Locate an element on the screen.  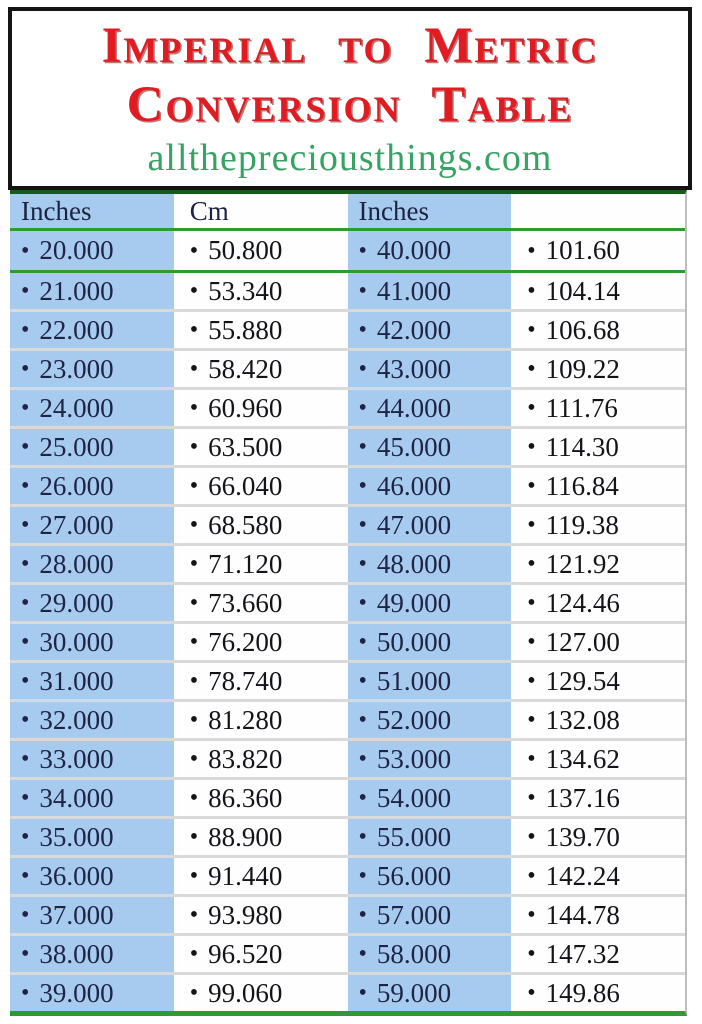
table-row: • 24.000 • 60.960 • 44.000 • 111.76 is located at coordinates (347, 406).